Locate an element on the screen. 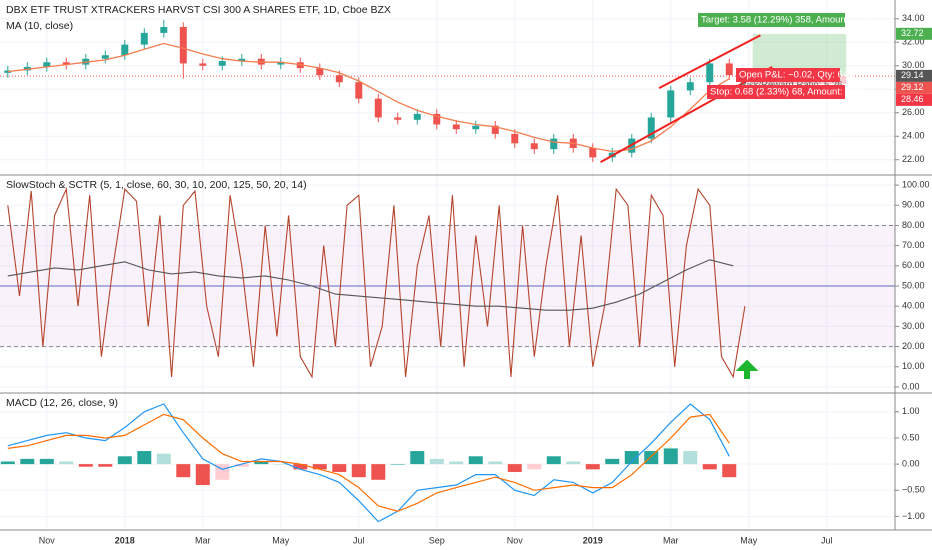  y-tick-label: −1.00 is located at coordinates (913, 516).